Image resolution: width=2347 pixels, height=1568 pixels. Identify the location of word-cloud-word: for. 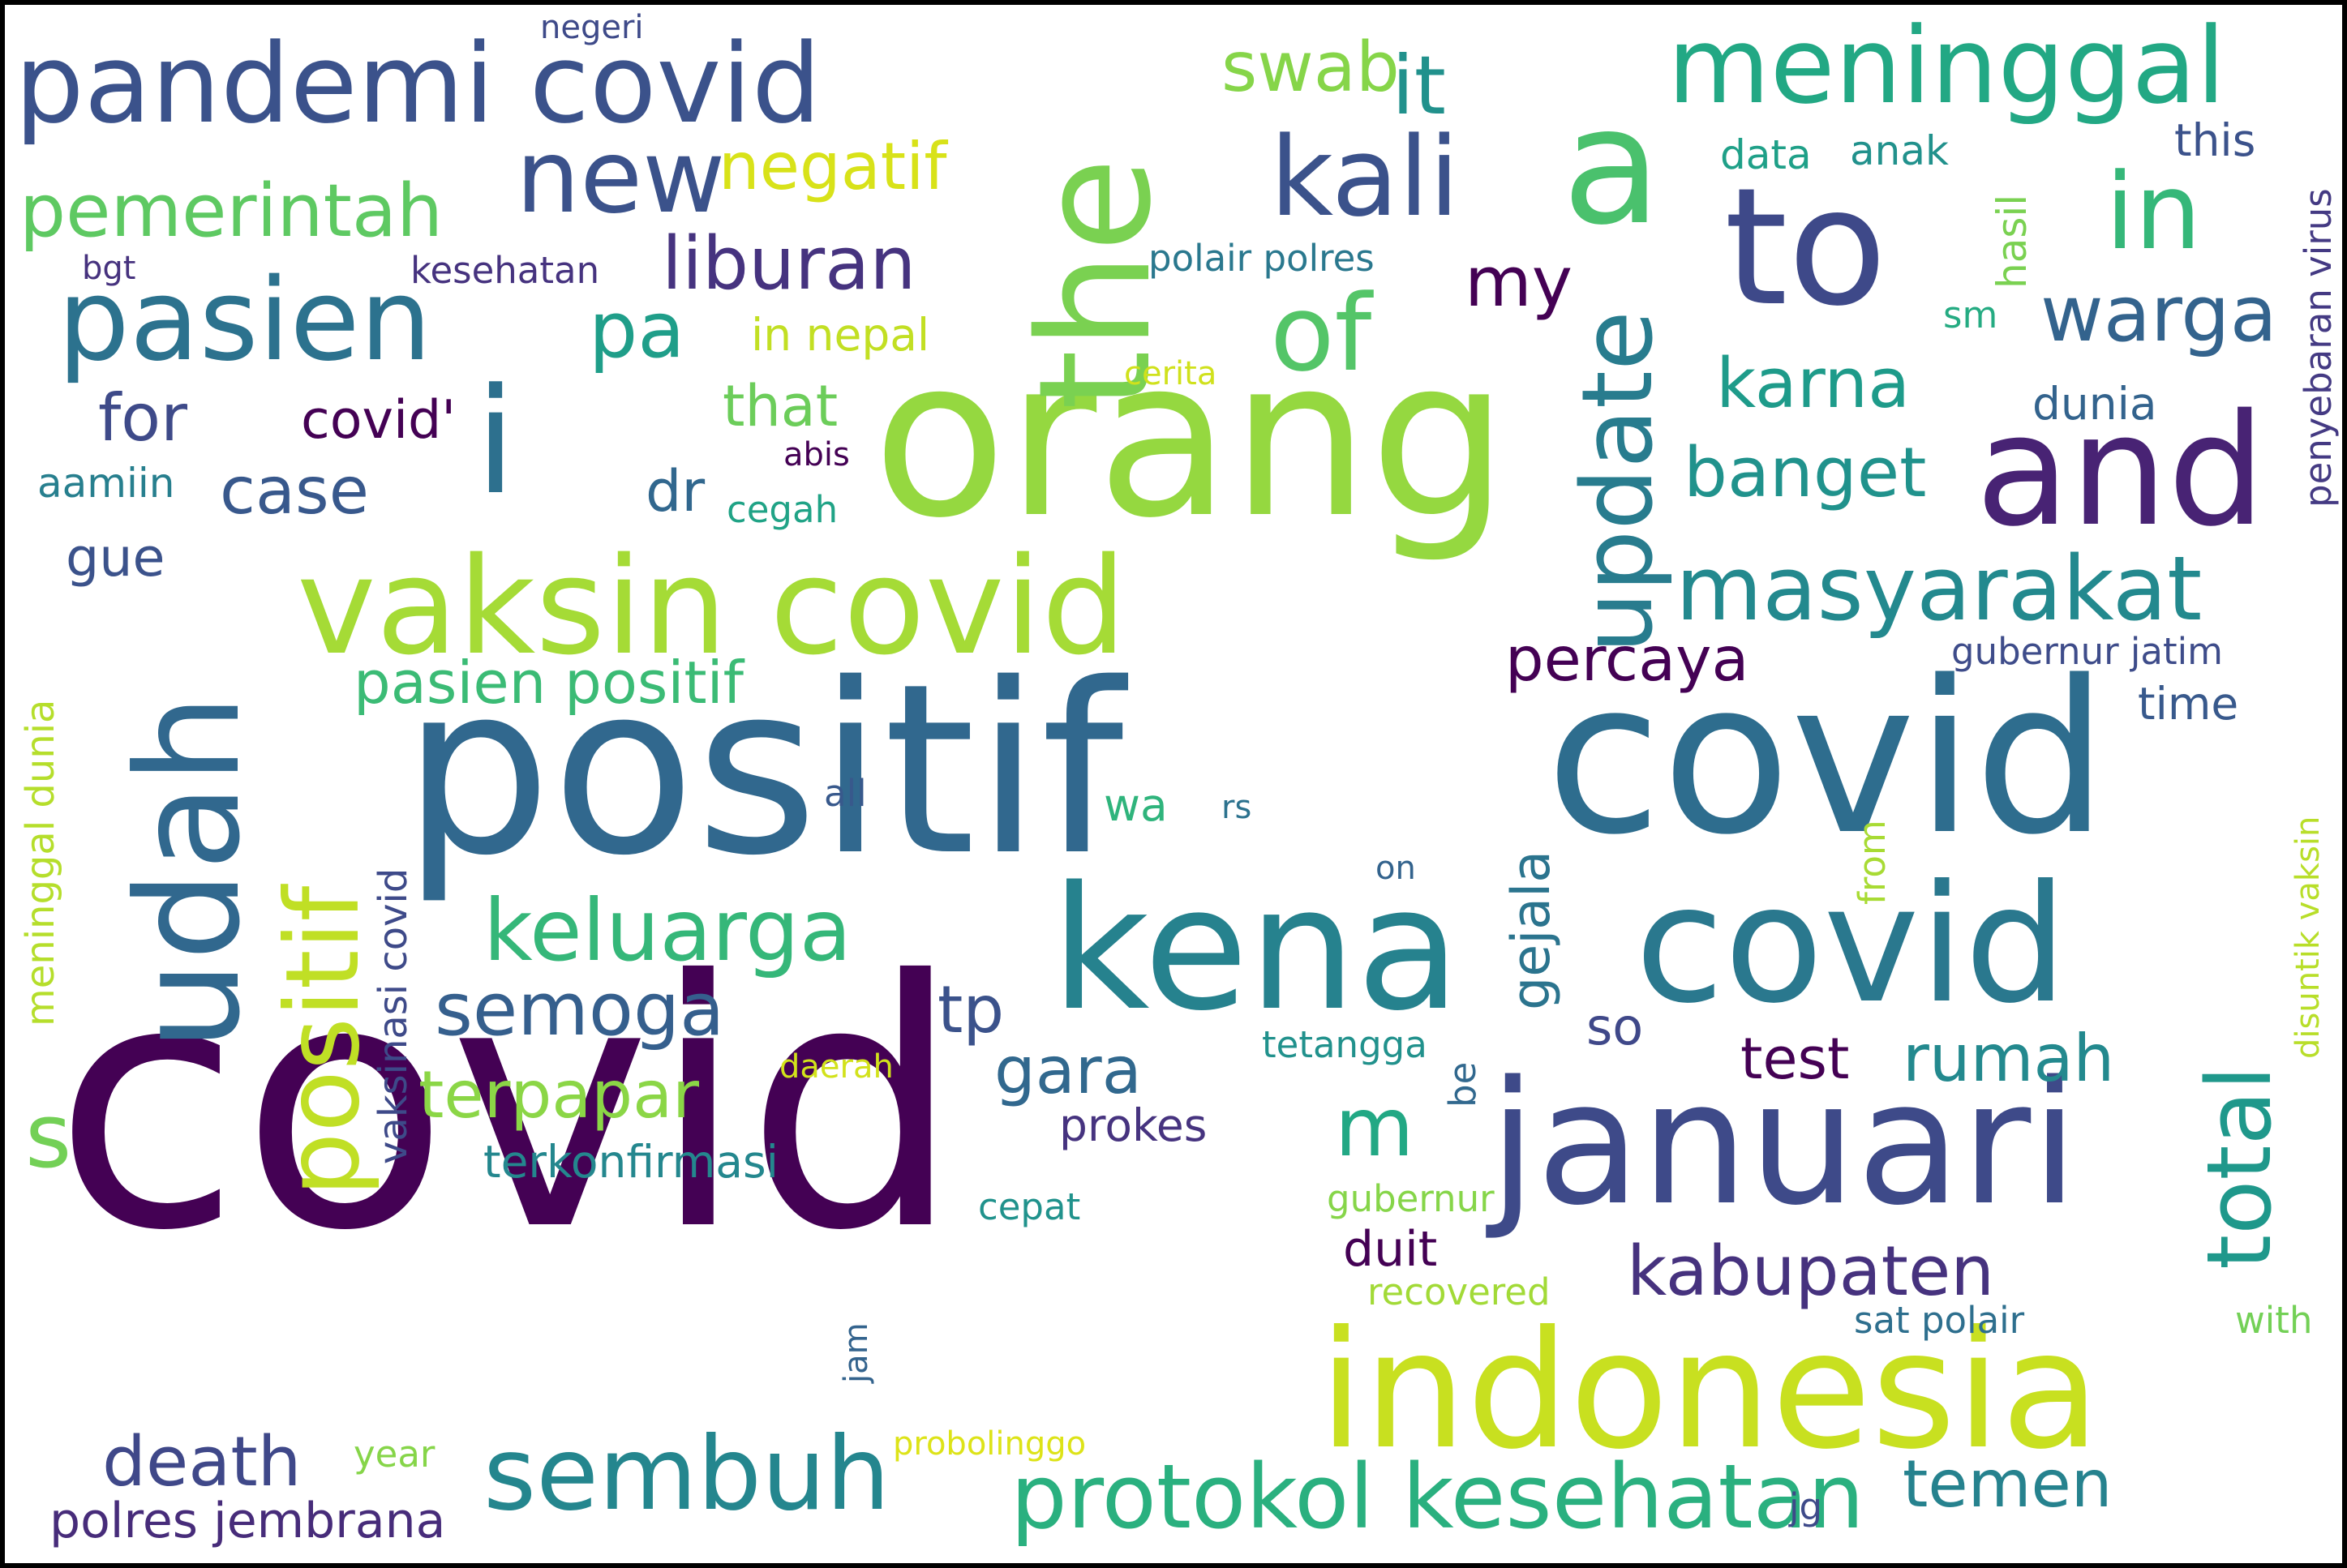
(142, 418).